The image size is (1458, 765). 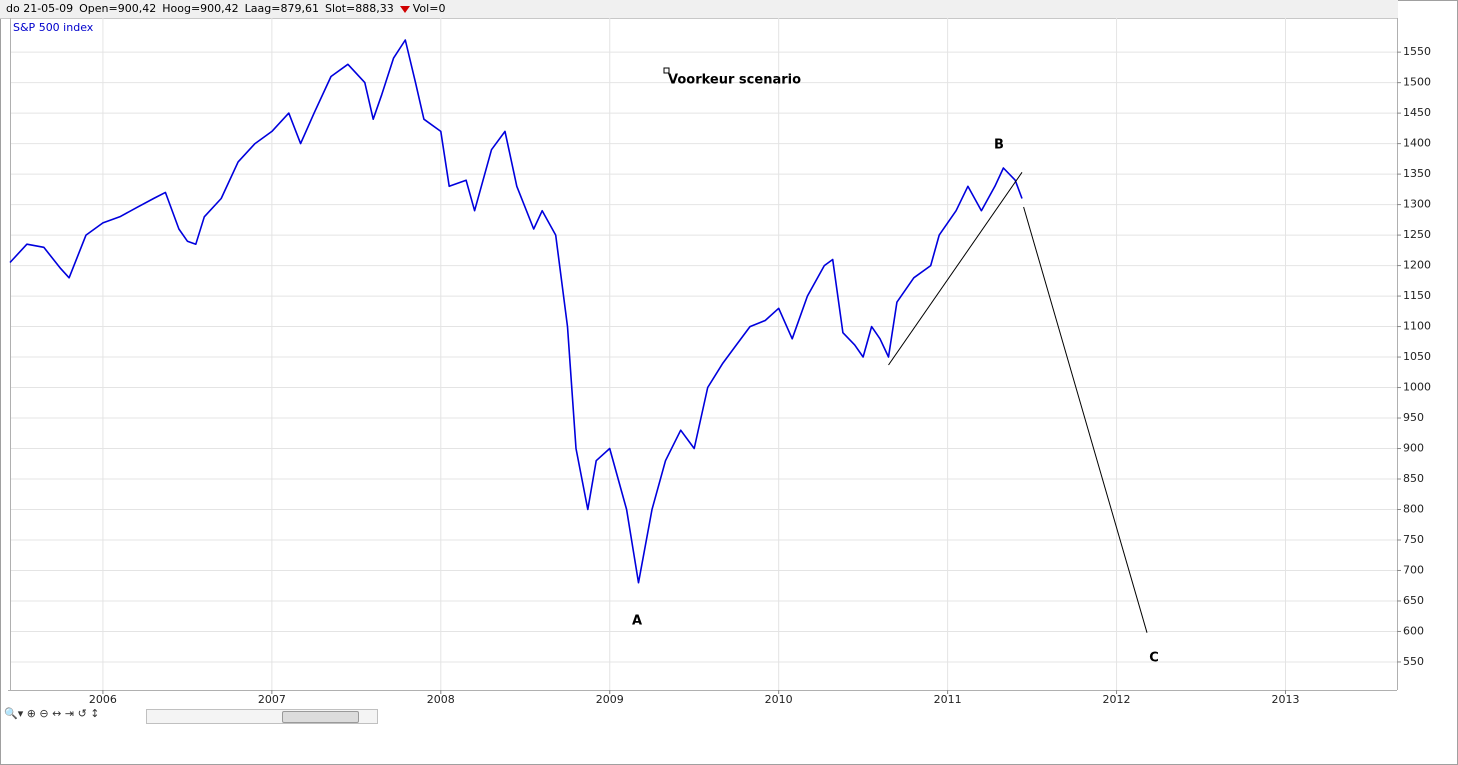 I want to click on x-tick-label: 2009, so click(x=610, y=699).